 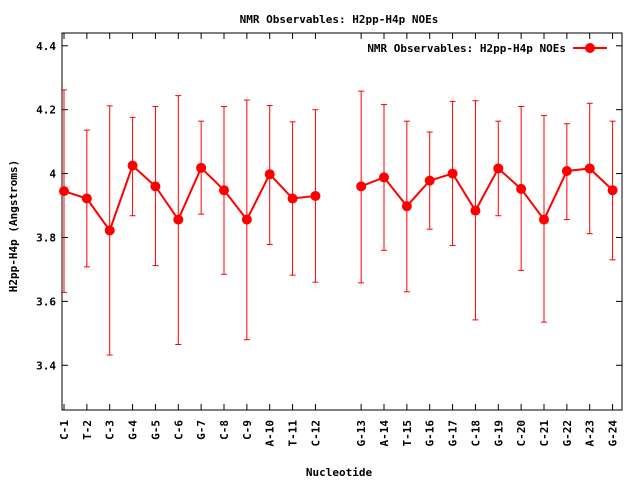 What do you see at coordinates (339, 19) in the screenshot?
I see `chart-title: NMR Observables: H2pp-H4p NOEs` at bounding box center [339, 19].